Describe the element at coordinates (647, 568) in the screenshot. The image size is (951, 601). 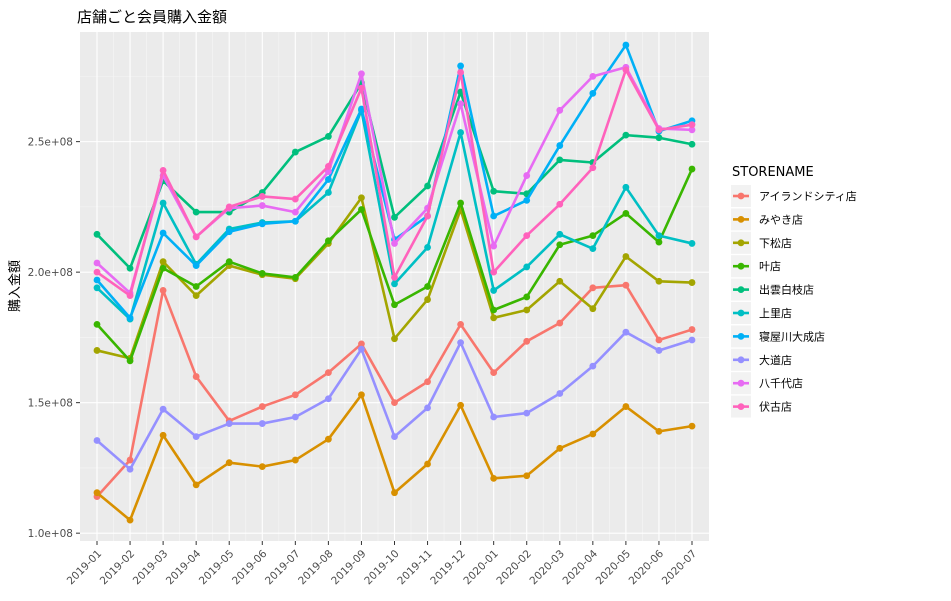
I see `x-tick-label: 2020-06` at that location.